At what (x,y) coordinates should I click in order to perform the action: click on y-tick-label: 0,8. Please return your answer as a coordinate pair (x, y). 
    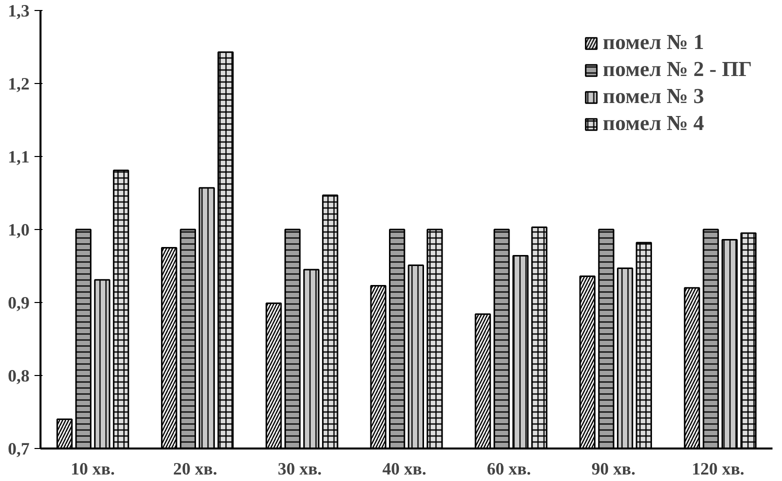
    Looking at the image, I should click on (19, 376).